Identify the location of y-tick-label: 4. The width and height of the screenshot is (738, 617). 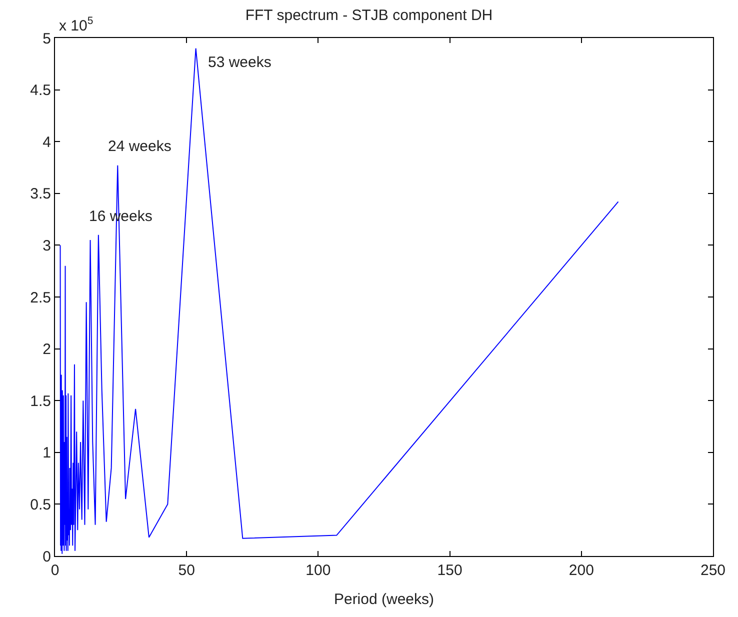
(46, 142).